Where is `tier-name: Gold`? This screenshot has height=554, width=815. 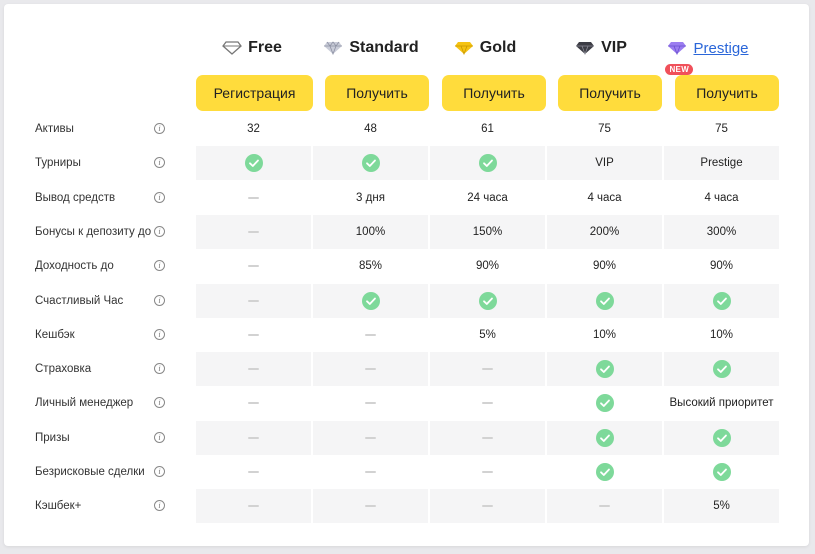 tier-name: Gold is located at coordinates (498, 47).